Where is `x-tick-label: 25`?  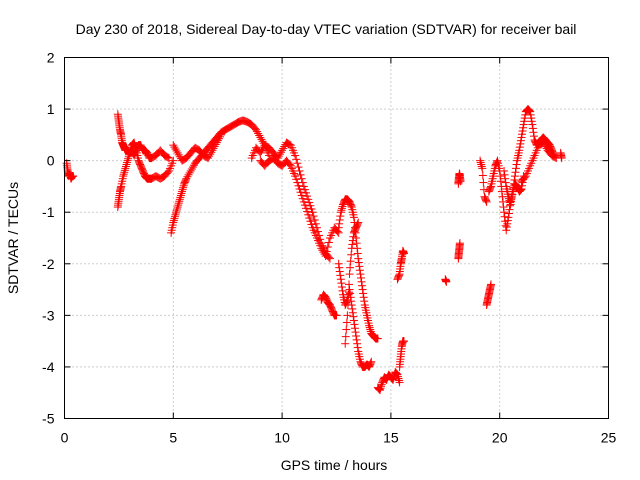 x-tick-label: 25 is located at coordinates (609, 438).